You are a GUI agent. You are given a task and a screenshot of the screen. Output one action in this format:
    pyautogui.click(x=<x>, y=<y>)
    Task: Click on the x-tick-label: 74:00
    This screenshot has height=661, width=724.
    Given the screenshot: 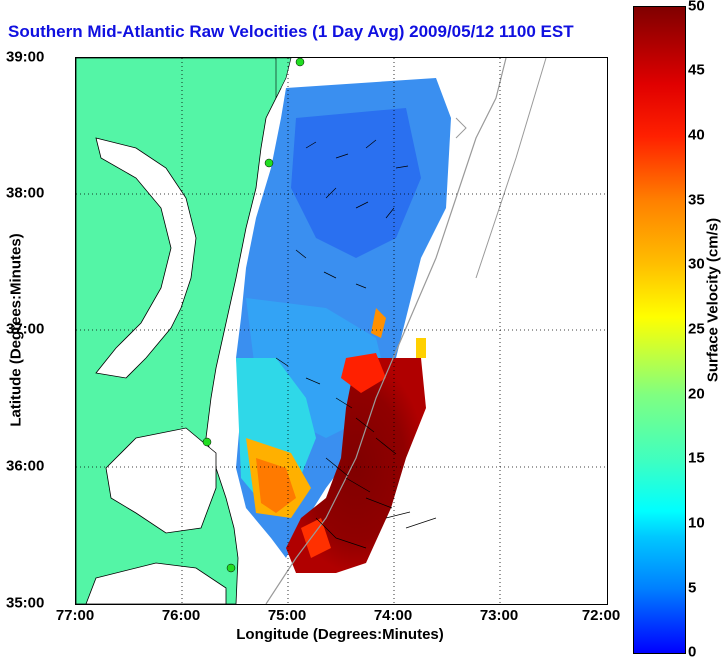 What is the action you would take?
    pyautogui.click(x=393, y=615)
    